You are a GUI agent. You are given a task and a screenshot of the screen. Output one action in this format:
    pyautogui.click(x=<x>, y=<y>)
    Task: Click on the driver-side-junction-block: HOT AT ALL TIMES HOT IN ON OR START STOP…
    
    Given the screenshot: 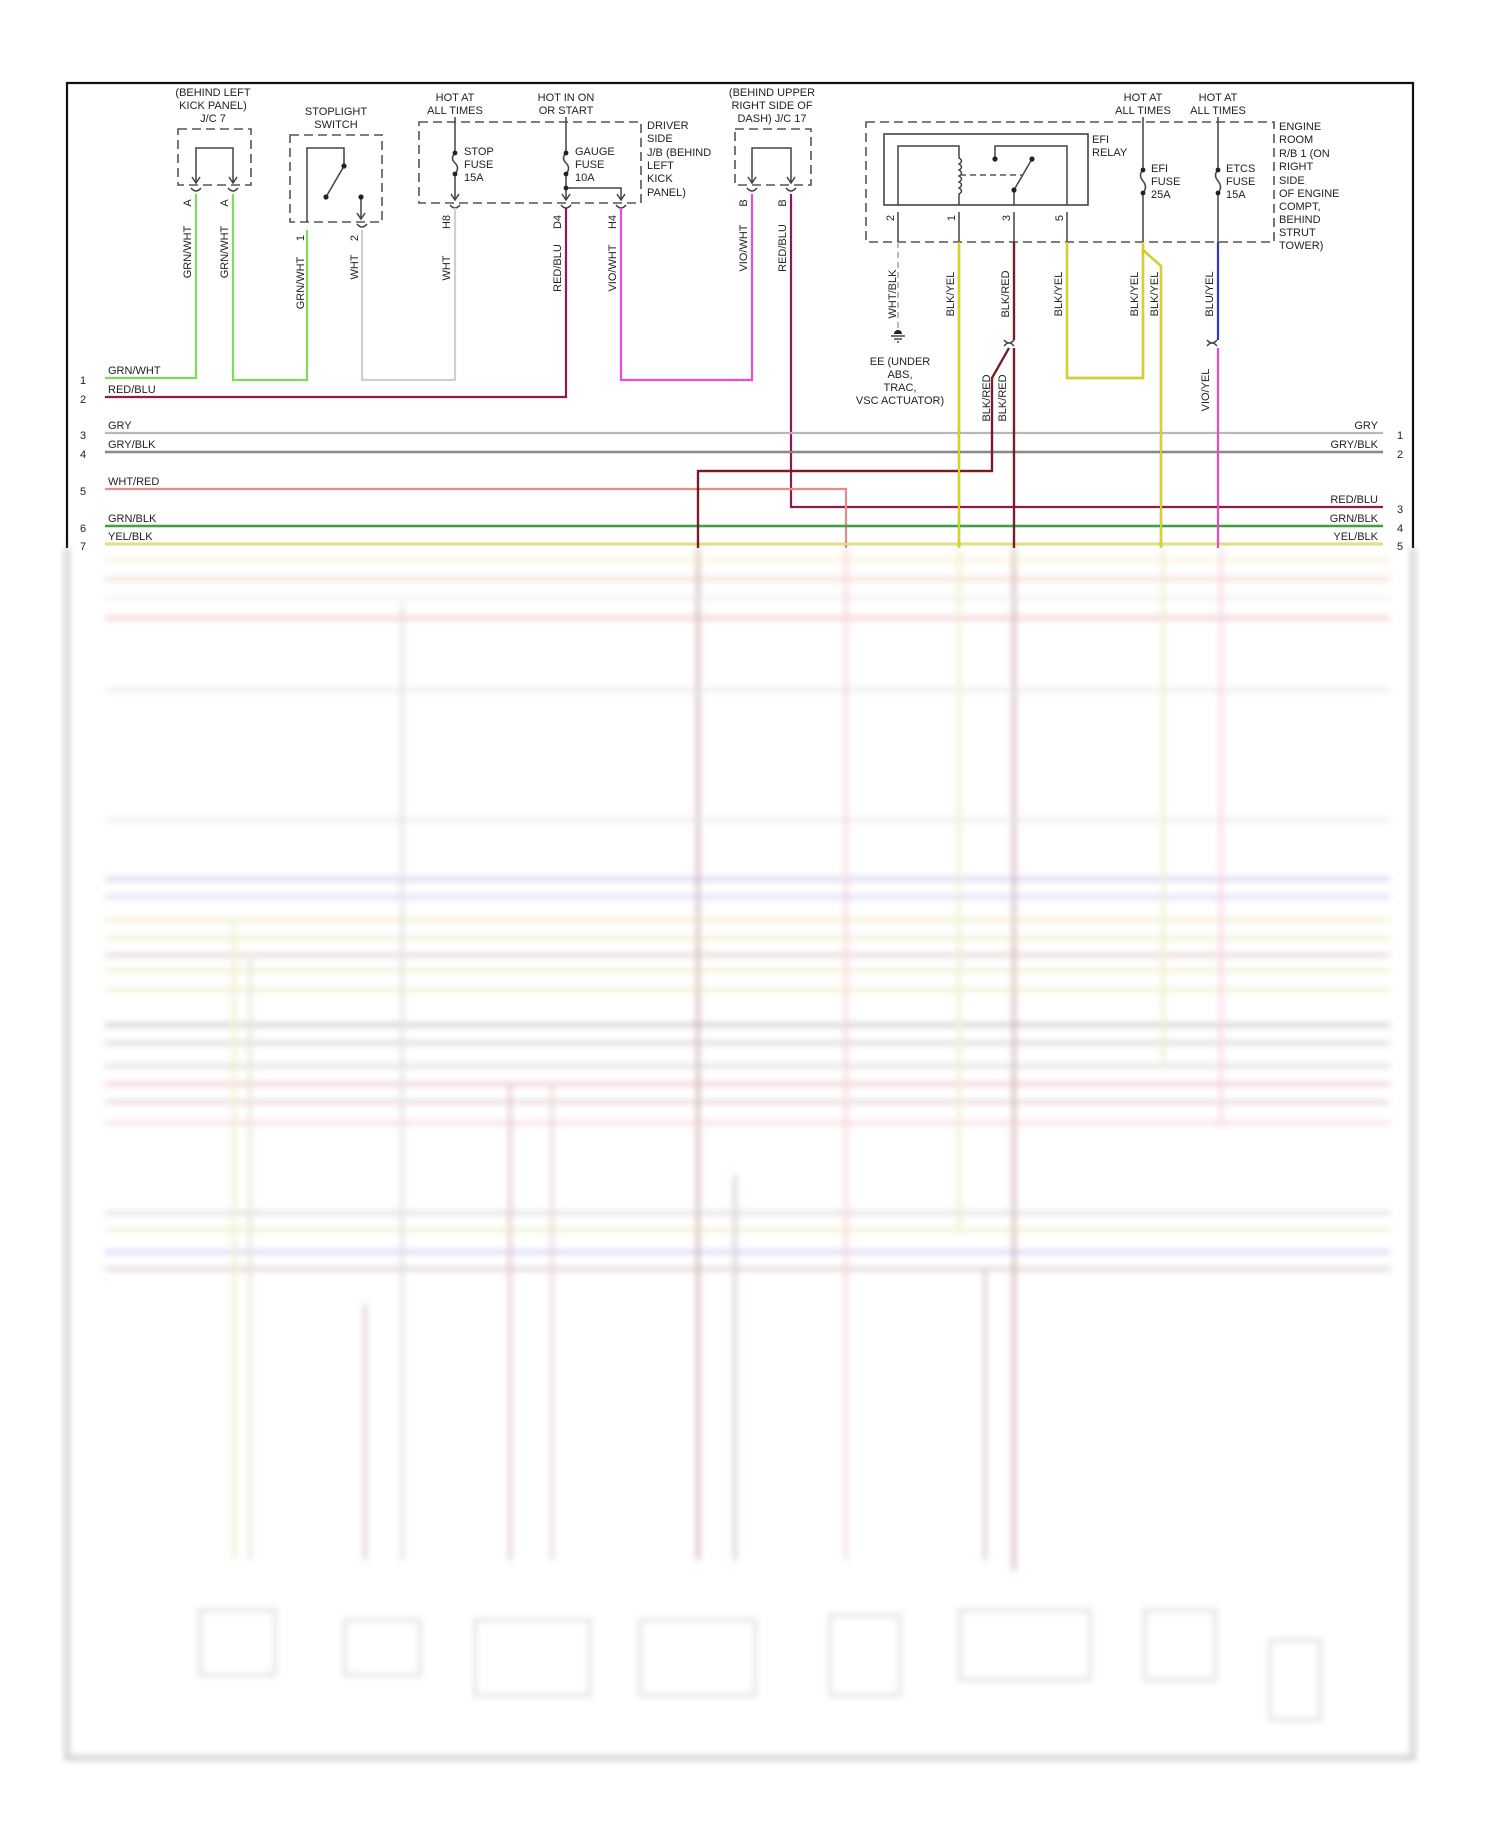 What is the action you would take?
    pyautogui.click(x=564, y=192)
    